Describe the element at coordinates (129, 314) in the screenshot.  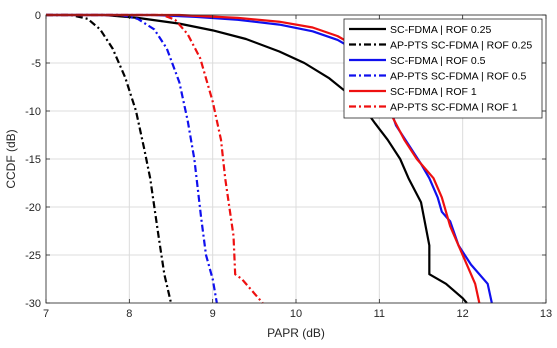
I see `x-tick-label: 8` at that location.